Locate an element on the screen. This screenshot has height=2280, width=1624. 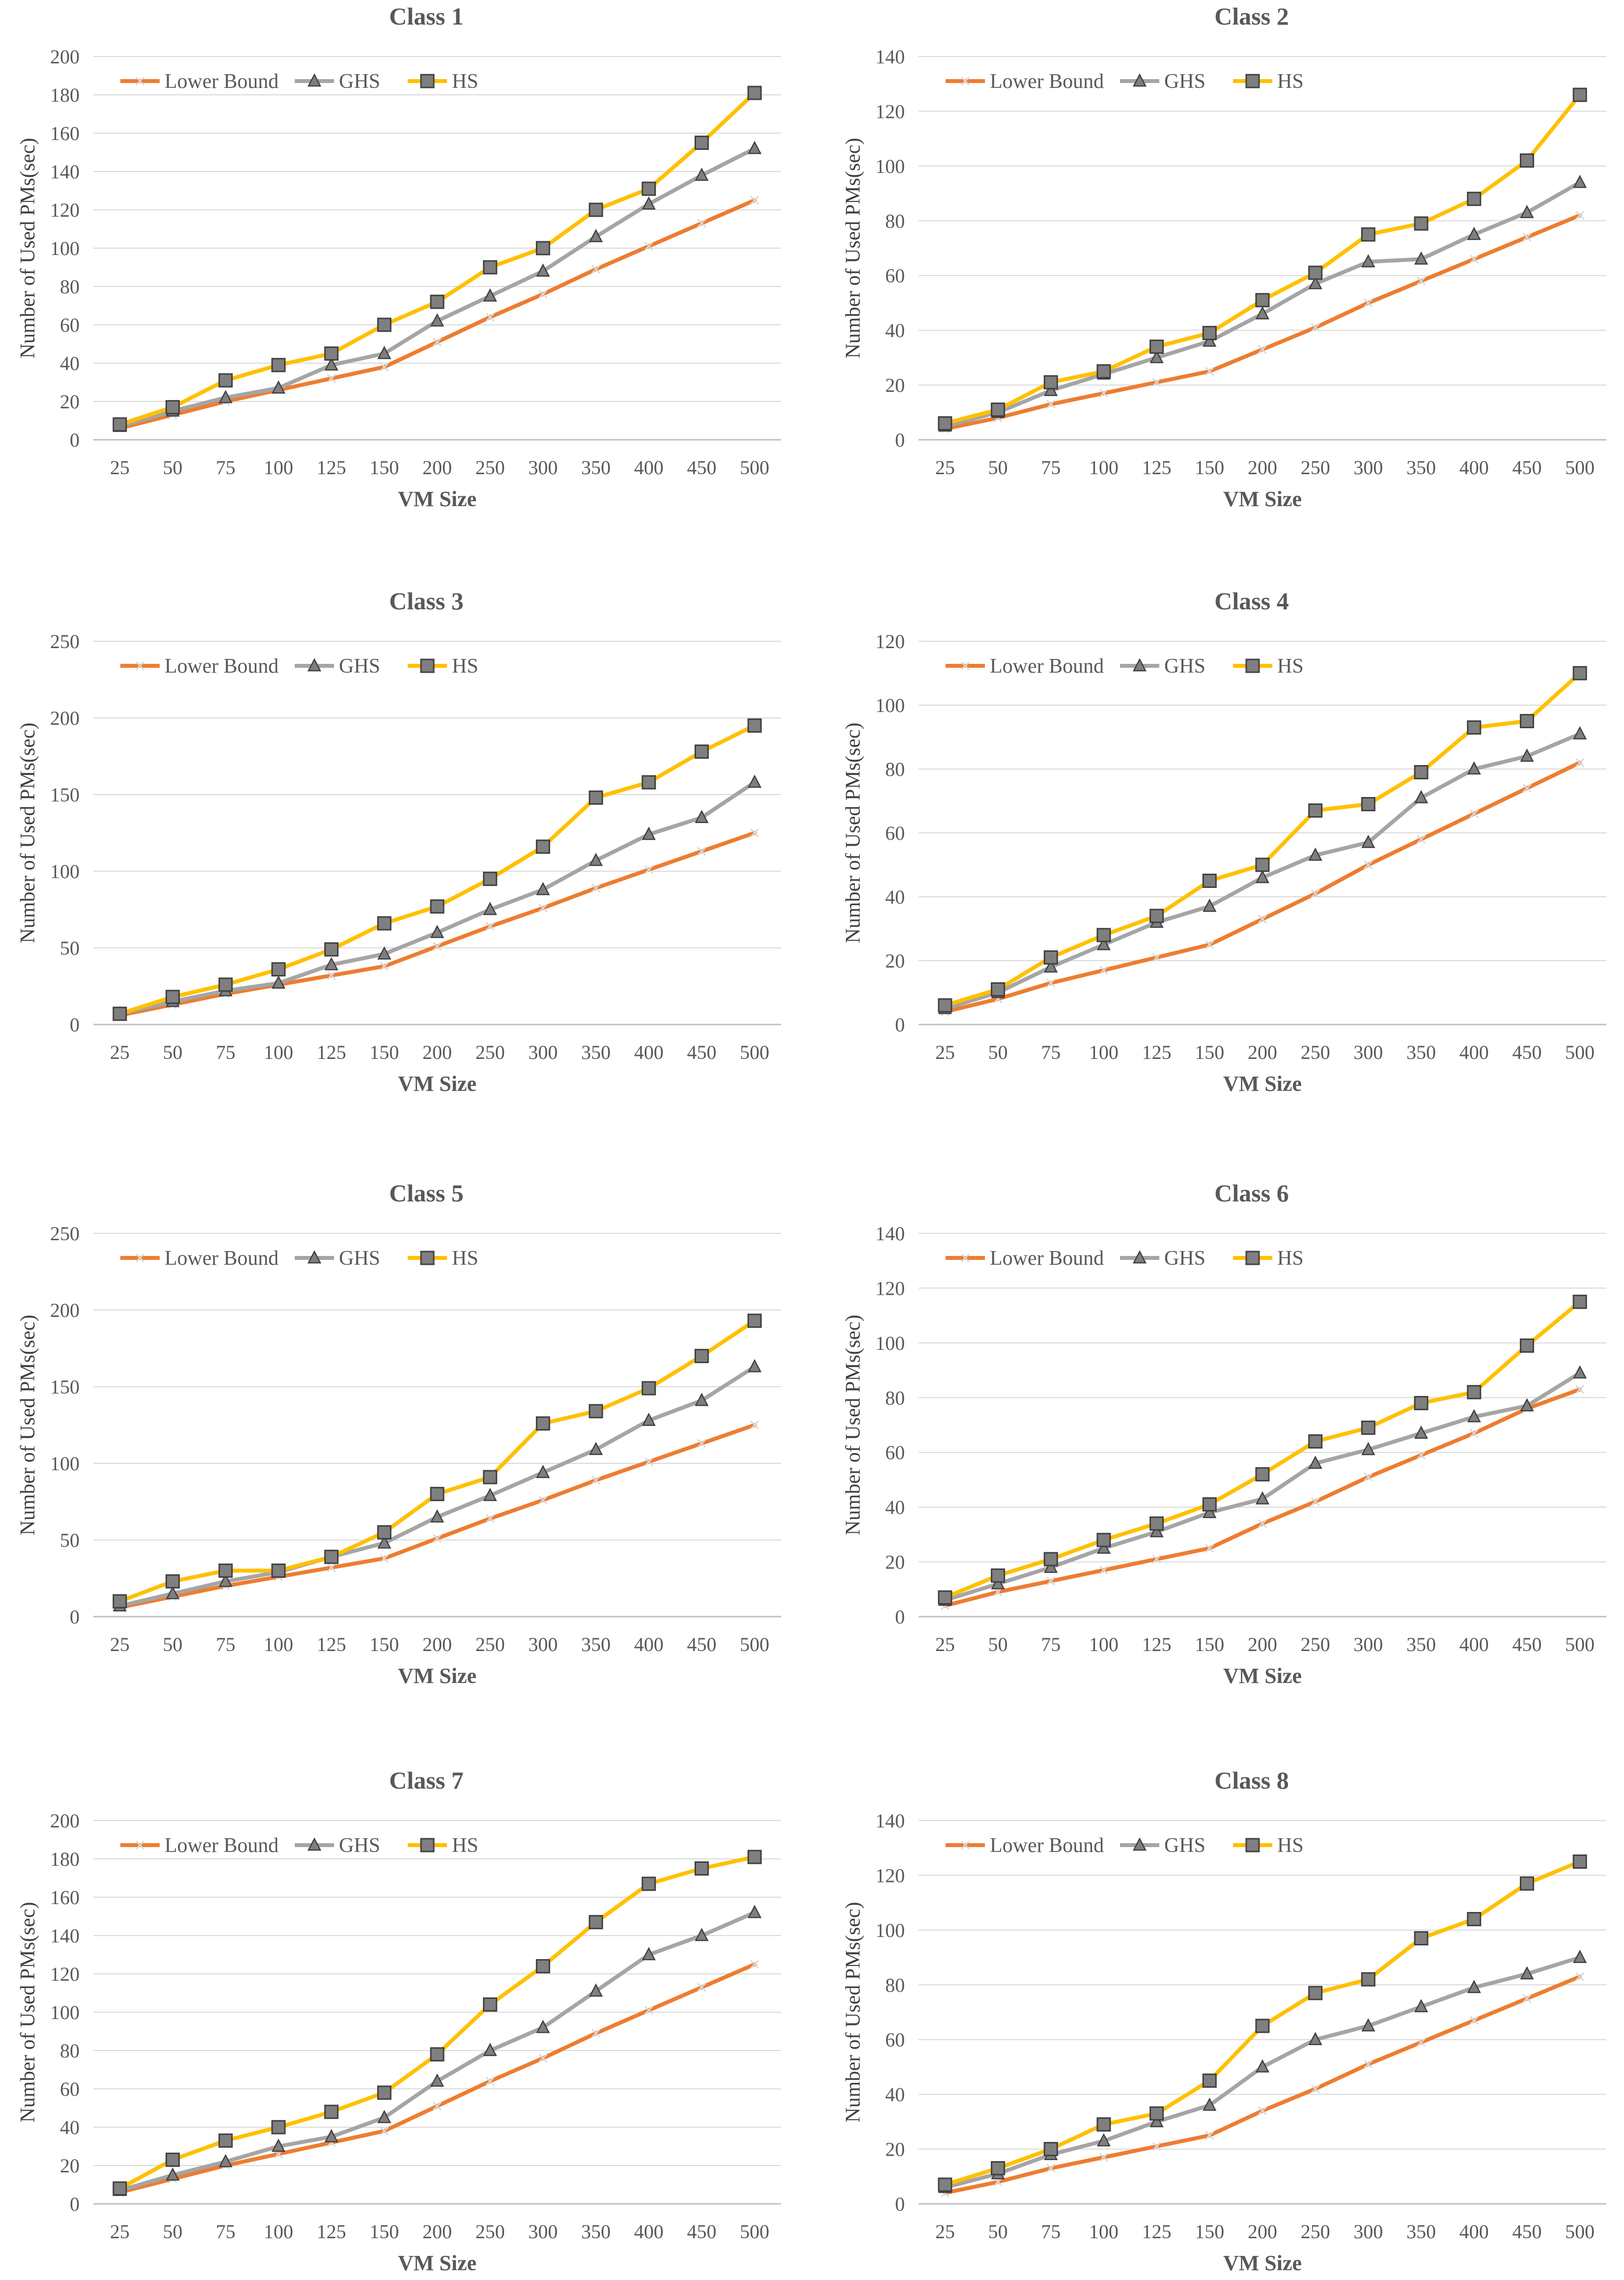
legend-label: HS is located at coordinates (465, 81).